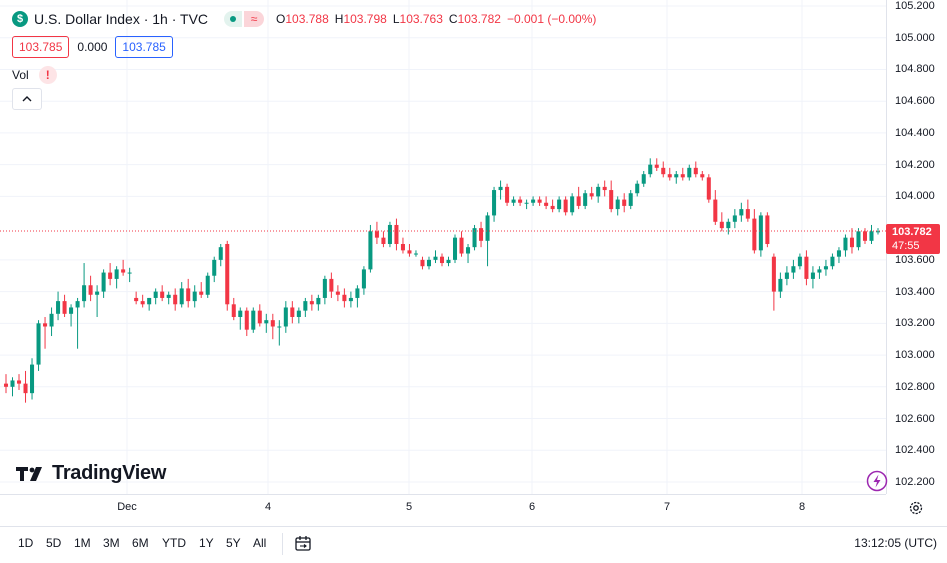 The image size is (947, 563). Describe the element at coordinates (20, 75) in the screenshot. I see `volume-label: Vol` at that location.